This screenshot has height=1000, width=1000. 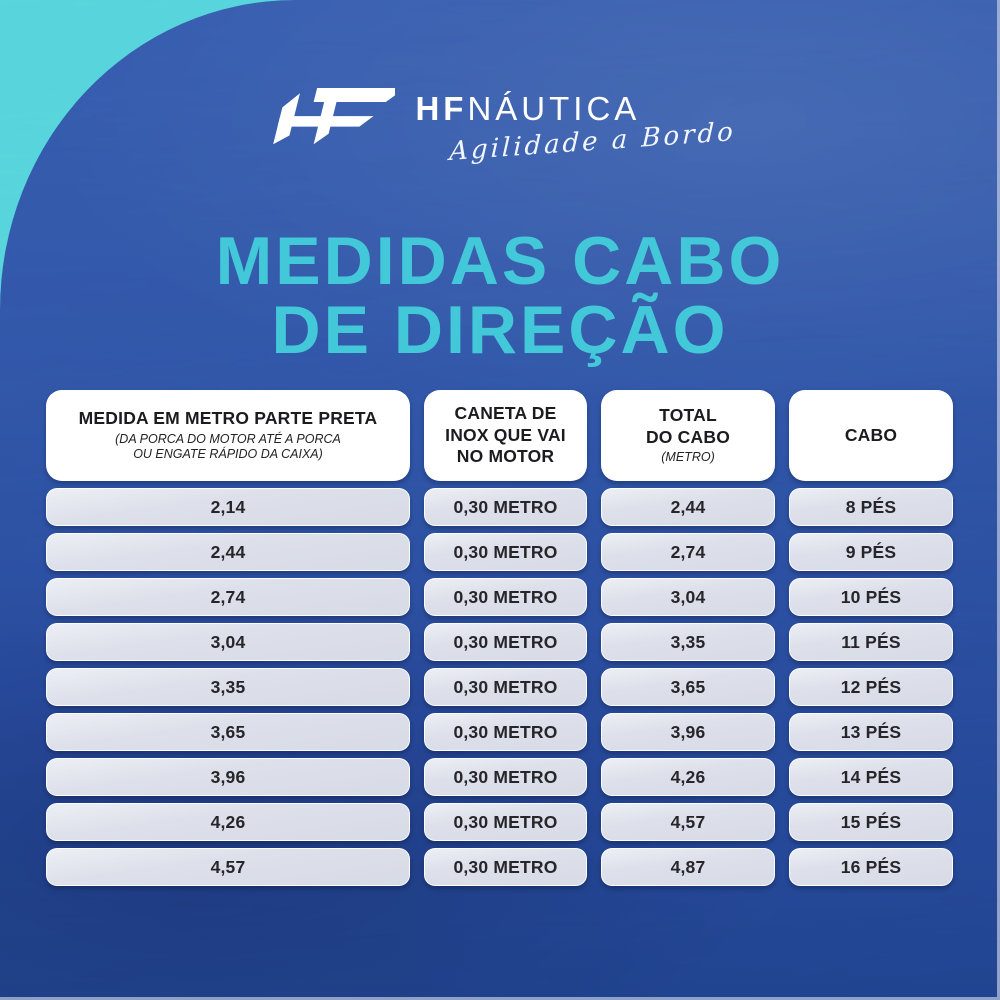 What do you see at coordinates (228, 687) in the screenshot?
I see `table-cell-medida: 3,35` at bounding box center [228, 687].